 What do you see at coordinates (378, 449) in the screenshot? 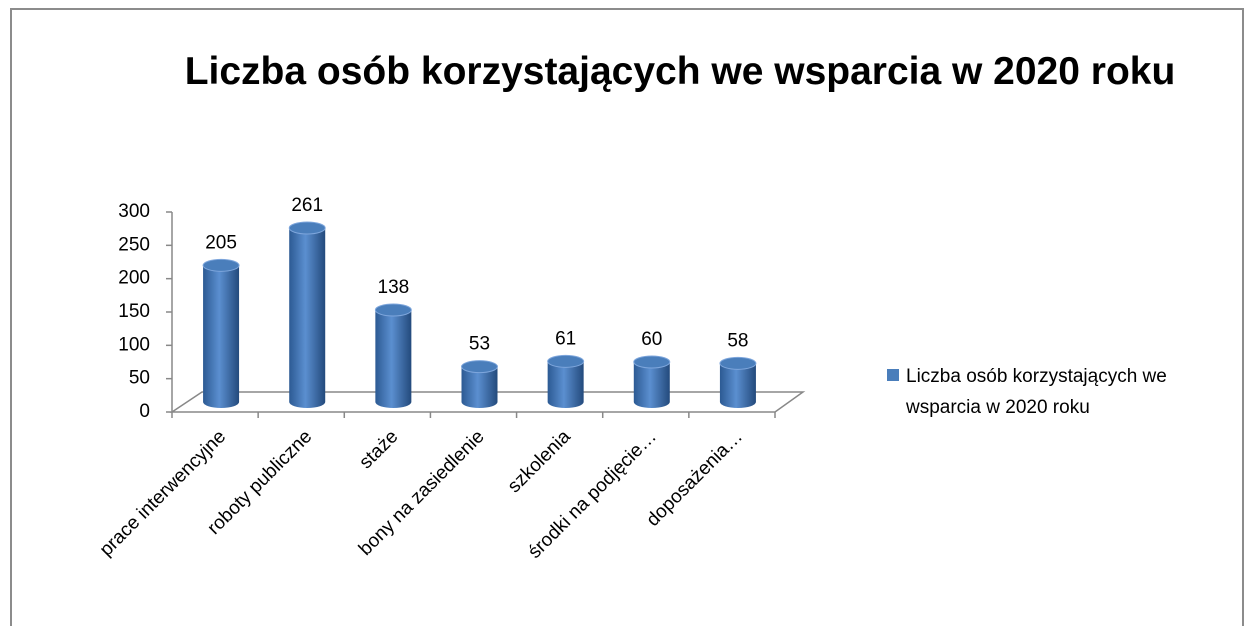
I see `x-tick-label: staże` at bounding box center [378, 449].